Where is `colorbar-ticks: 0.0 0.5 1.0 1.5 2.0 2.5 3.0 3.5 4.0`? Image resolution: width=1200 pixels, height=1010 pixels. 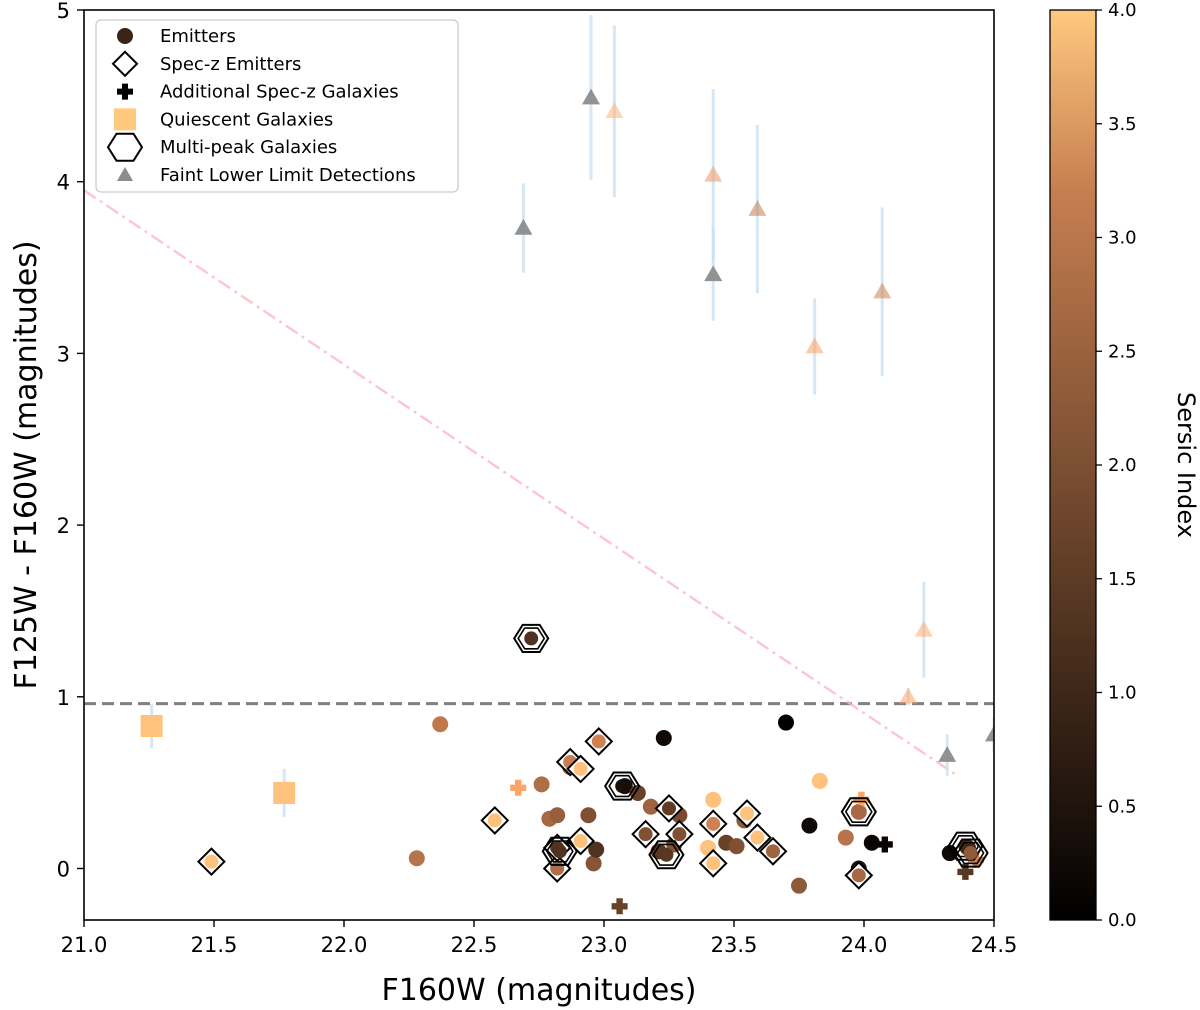
colorbar-ticks: 0.0 0.5 1.0 1.5 2.0 2.5 3.0 3.5 4.0 is located at coordinates (1116, 465).